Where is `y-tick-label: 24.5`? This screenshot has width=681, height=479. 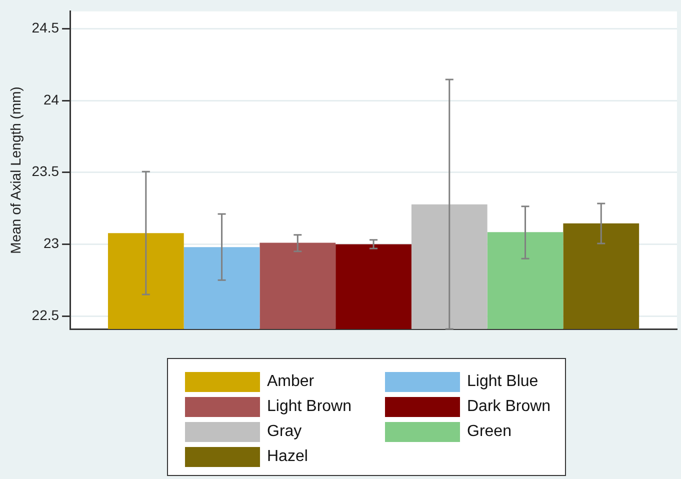 y-tick-label: 24.5 is located at coordinates (46, 28).